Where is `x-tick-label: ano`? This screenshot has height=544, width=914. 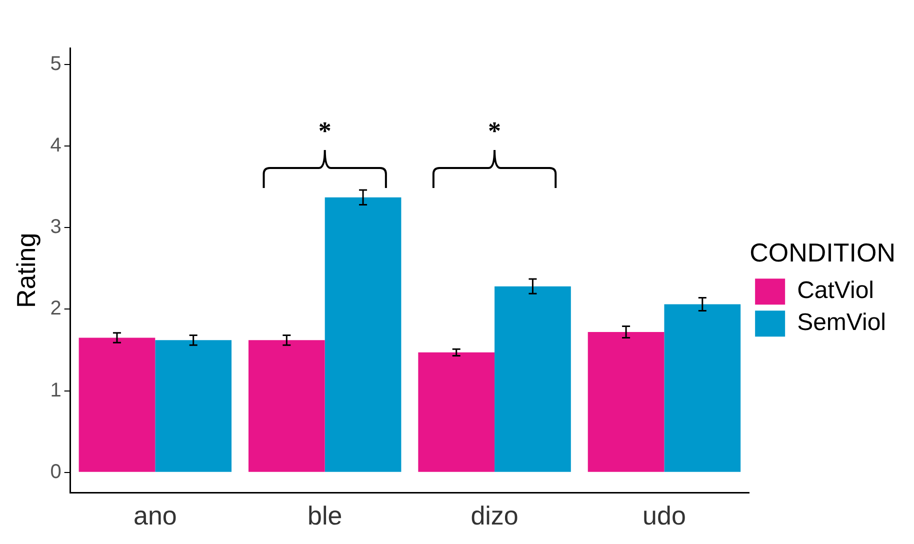
x-tick-label: ano is located at coordinates (155, 515).